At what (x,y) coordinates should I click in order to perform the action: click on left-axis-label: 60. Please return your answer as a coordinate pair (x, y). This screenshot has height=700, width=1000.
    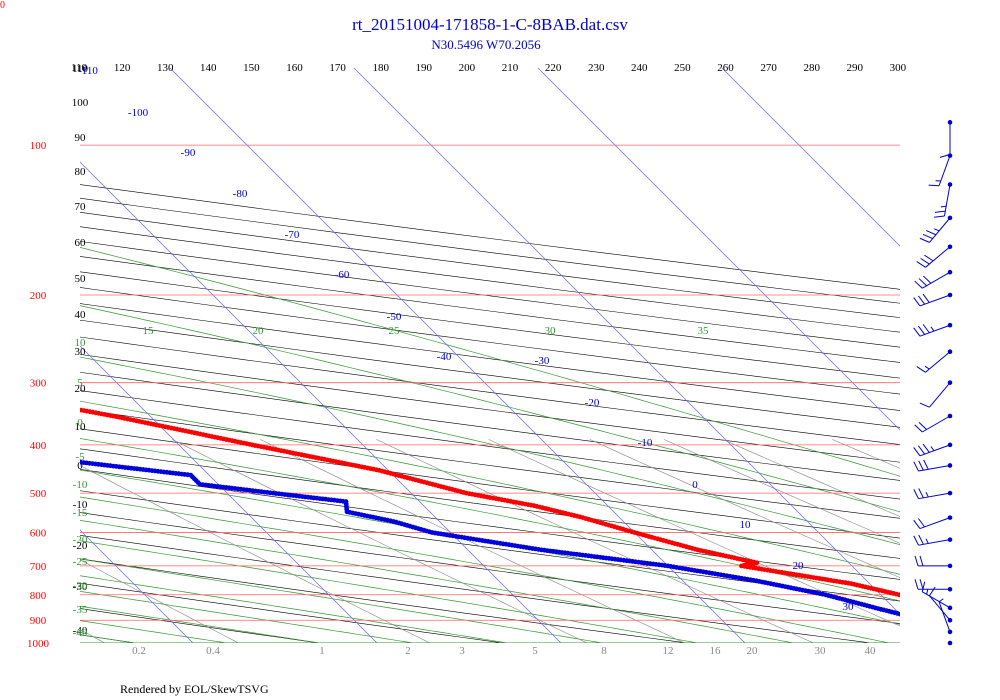
    Looking at the image, I should click on (81, 243).